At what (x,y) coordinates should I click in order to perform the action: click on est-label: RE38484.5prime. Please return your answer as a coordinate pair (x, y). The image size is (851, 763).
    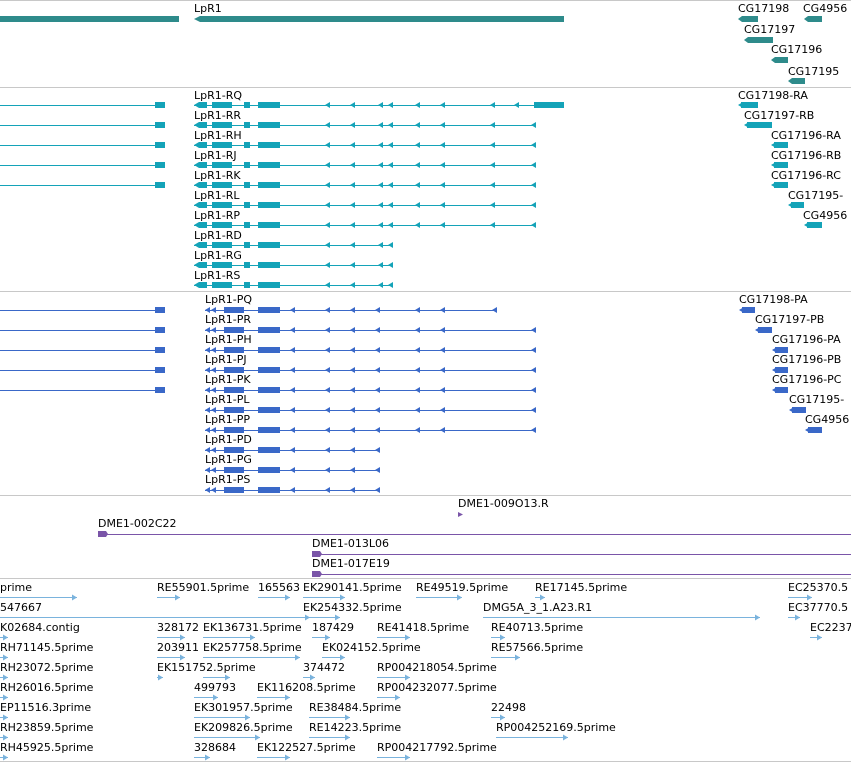
    Looking at the image, I should click on (355, 707).